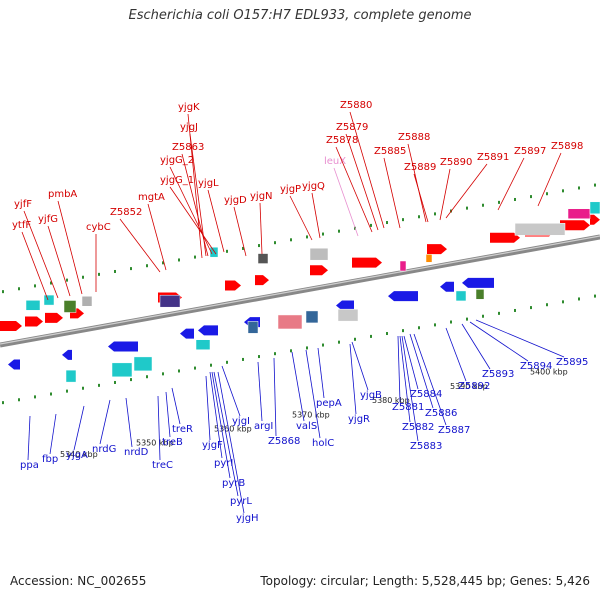 Image resolution: width=600 pixels, height=600 pixels. What do you see at coordinates (136, 452) in the screenshot?
I see `bottom-gene-label: nrdD` at bounding box center [136, 452].